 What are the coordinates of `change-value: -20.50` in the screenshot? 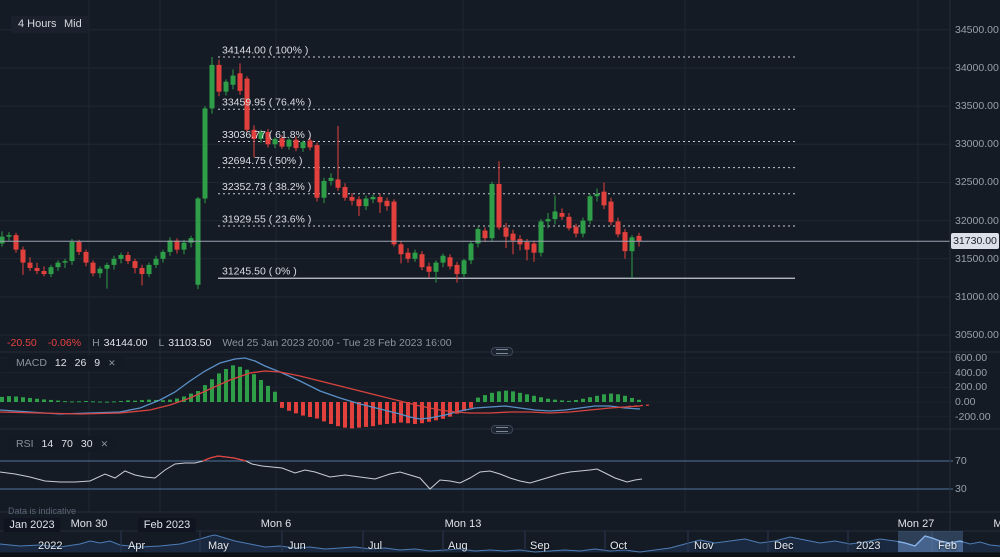 It's located at (22, 343).